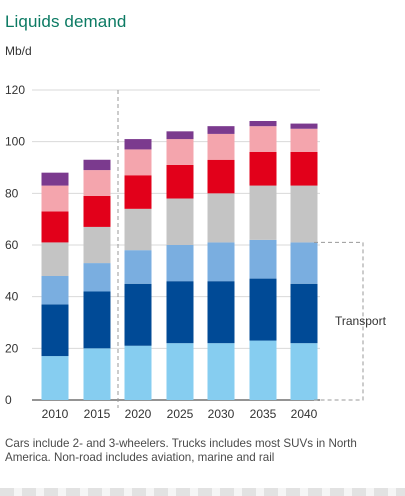 Image resolution: width=405 pixels, height=496 pixels. Describe the element at coordinates (12, 193) in the screenshot. I see `y-tick-label: 80` at that location.